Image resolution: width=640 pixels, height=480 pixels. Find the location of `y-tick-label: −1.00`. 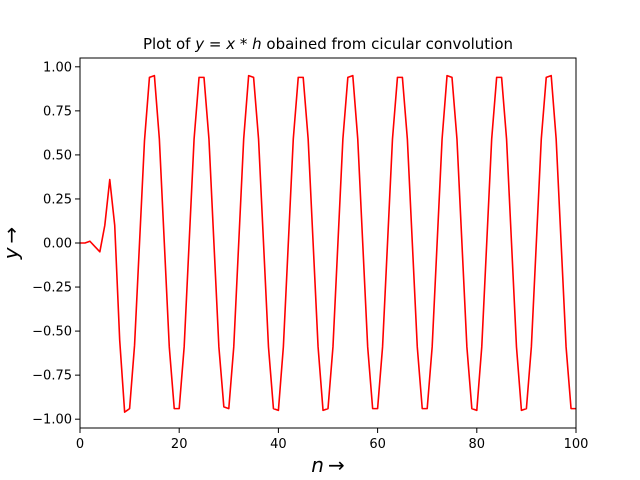

y-tick-label: −1.00 is located at coordinates (52, 420).